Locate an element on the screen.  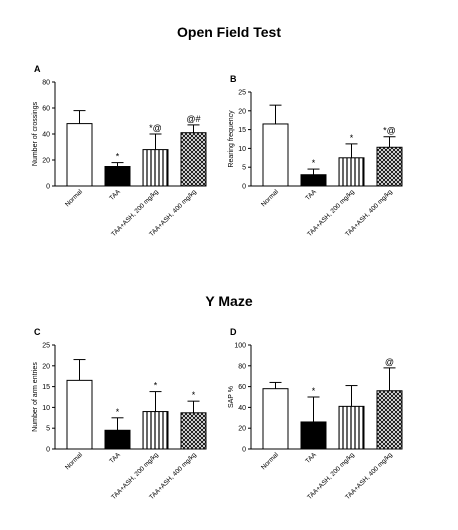
section-title-y-maze: Y Maze is located at coordinates (229, 301).